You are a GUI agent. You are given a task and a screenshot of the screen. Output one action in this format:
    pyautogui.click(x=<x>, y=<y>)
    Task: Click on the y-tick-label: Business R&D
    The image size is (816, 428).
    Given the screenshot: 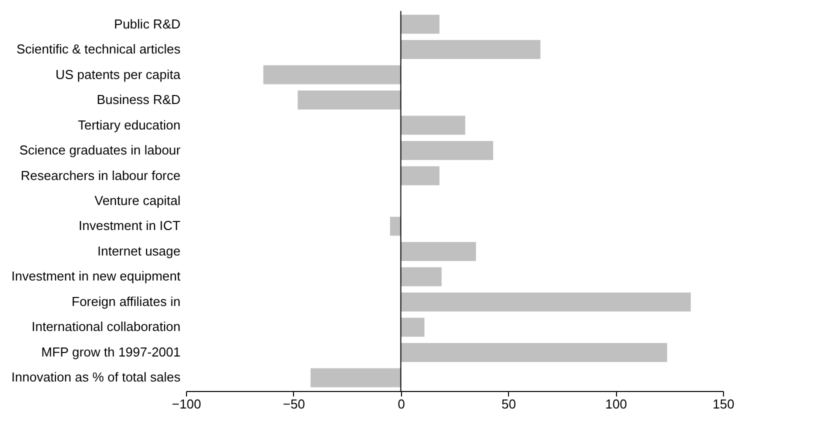 What is the action you would take?
    pyautogui.click(x=138, y=100)
    